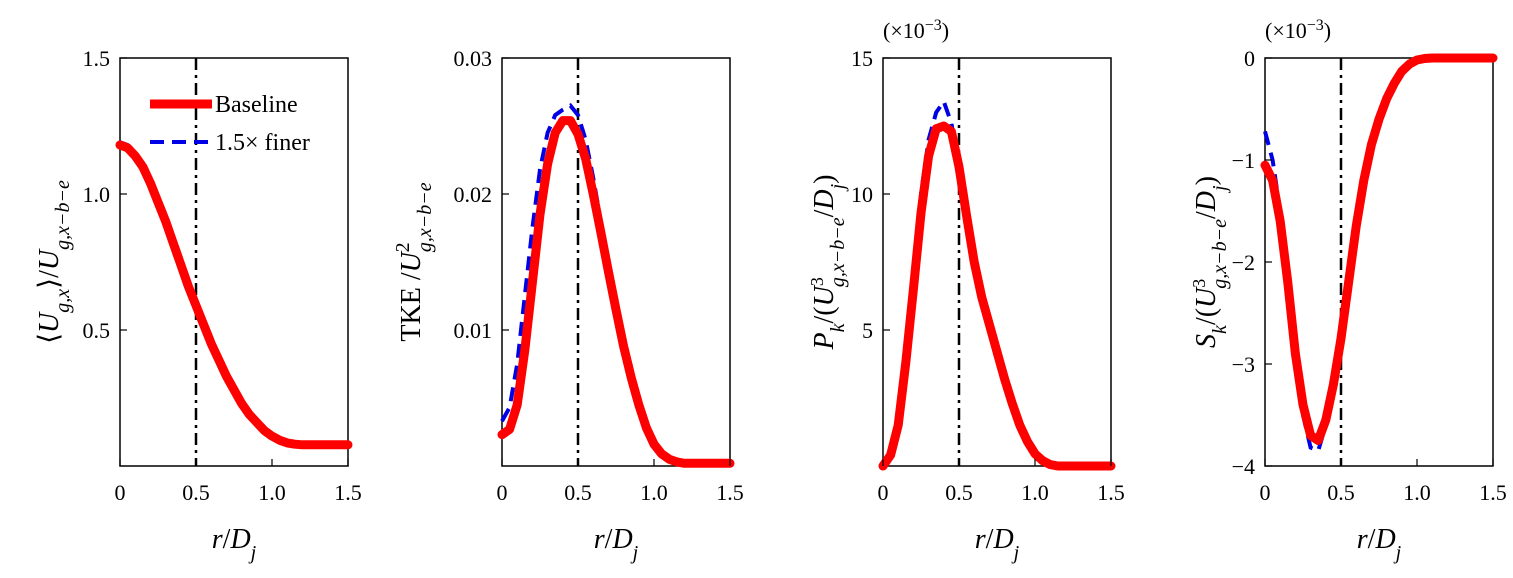  Describe the element at coordinates (230, 124) in the screenshot. I see `legend: Baseline 1.5× finer` at that location.